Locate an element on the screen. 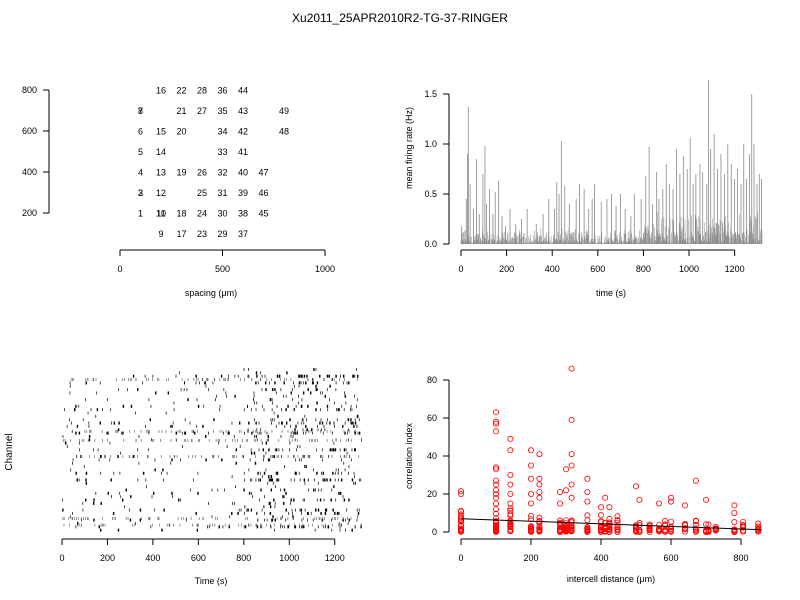  layout-axes: 0 500 1000 200 400 600 800 is located at coordinates (178, 179).